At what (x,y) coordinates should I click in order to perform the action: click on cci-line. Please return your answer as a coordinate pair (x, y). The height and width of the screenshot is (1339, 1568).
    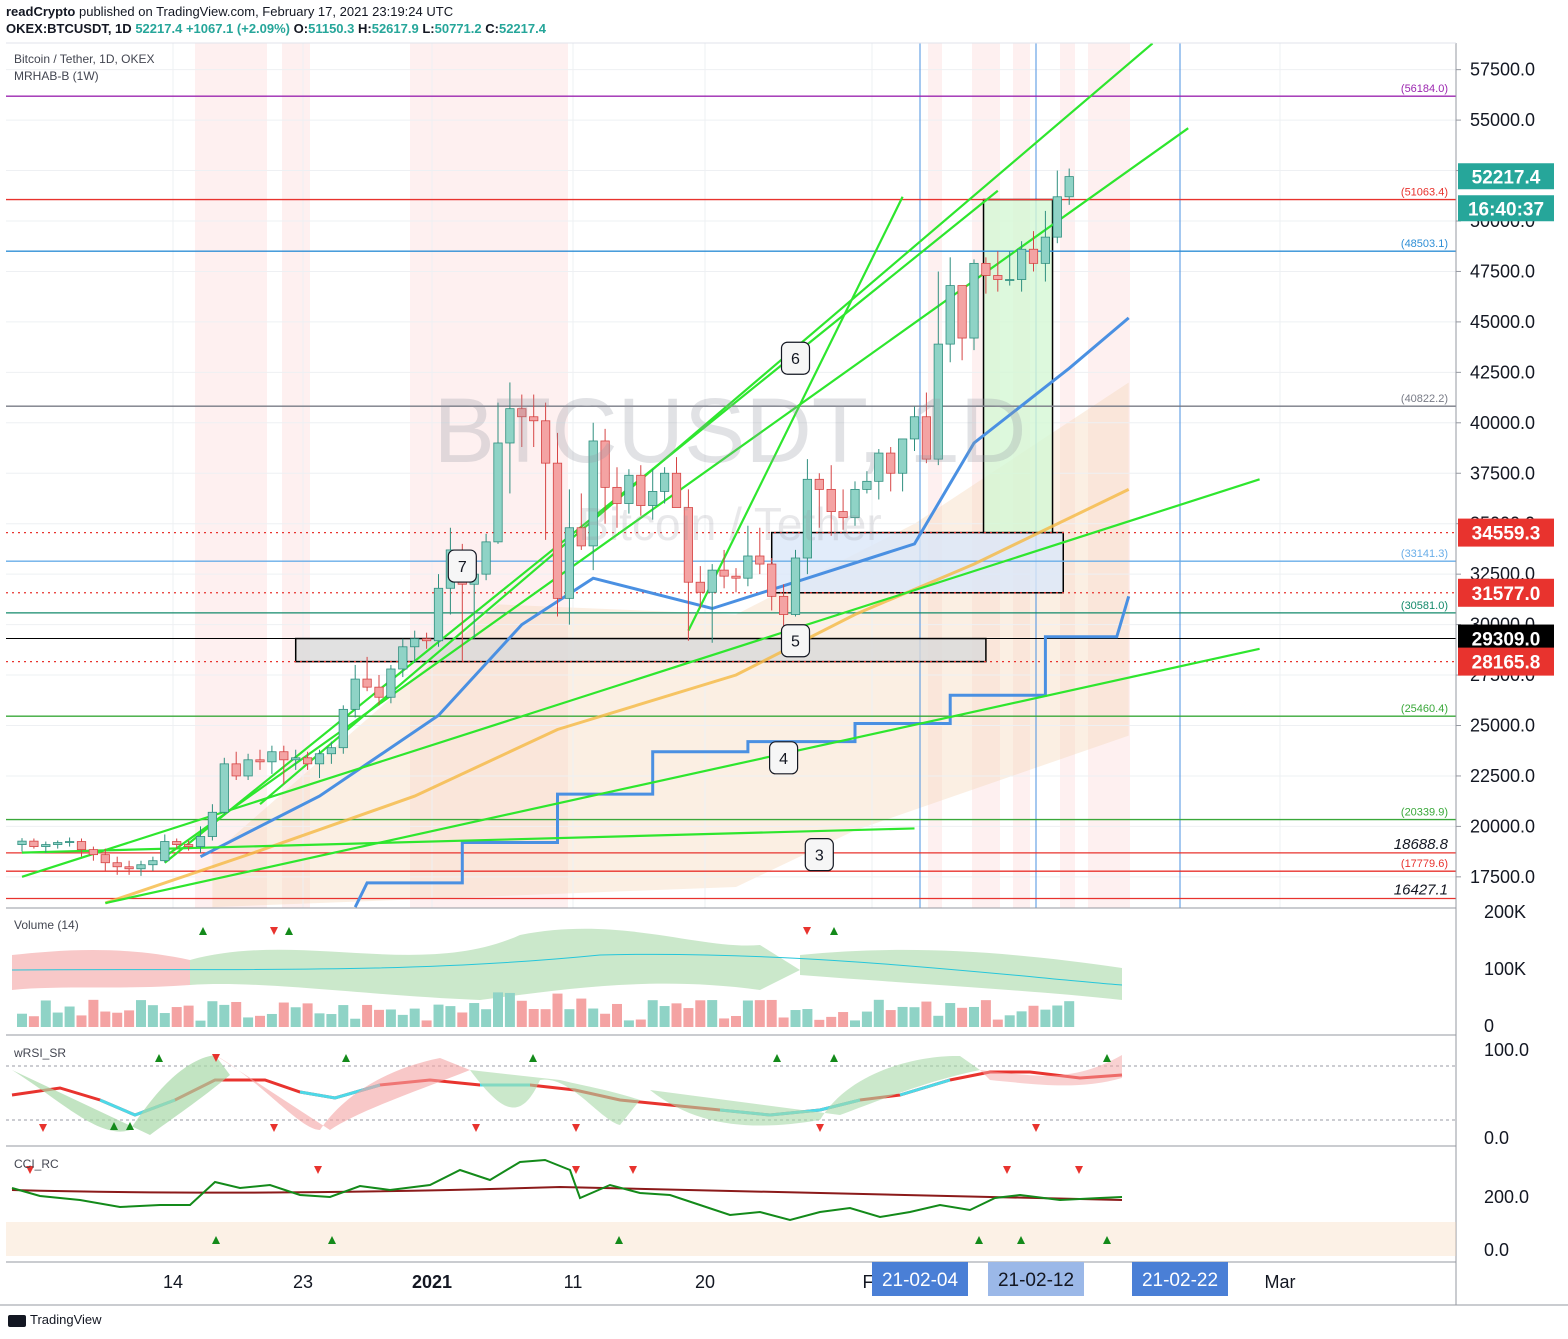
    Looking at the image, I should click on (567, 1190).